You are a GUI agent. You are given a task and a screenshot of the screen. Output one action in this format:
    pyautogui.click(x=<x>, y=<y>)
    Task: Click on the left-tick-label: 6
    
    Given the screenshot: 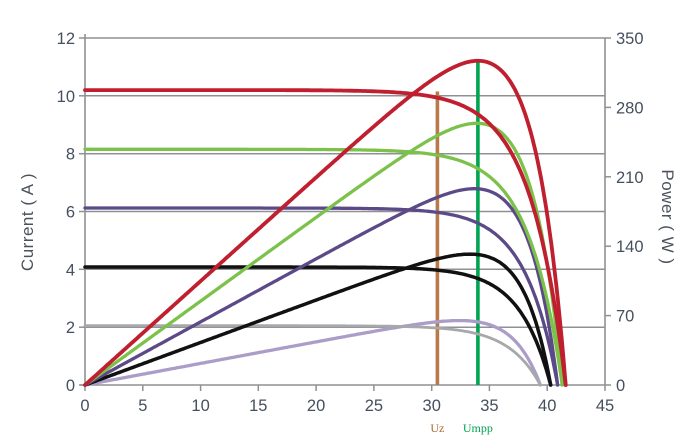 What is the action you would take?
    pyautogui.click(x=70, y=213)
    